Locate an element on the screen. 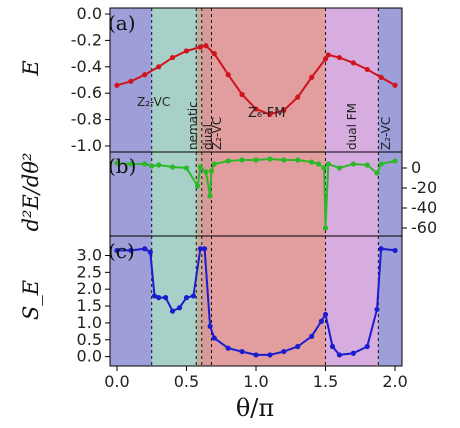  region-label-dual: dual is located at coordinates (208, 137).